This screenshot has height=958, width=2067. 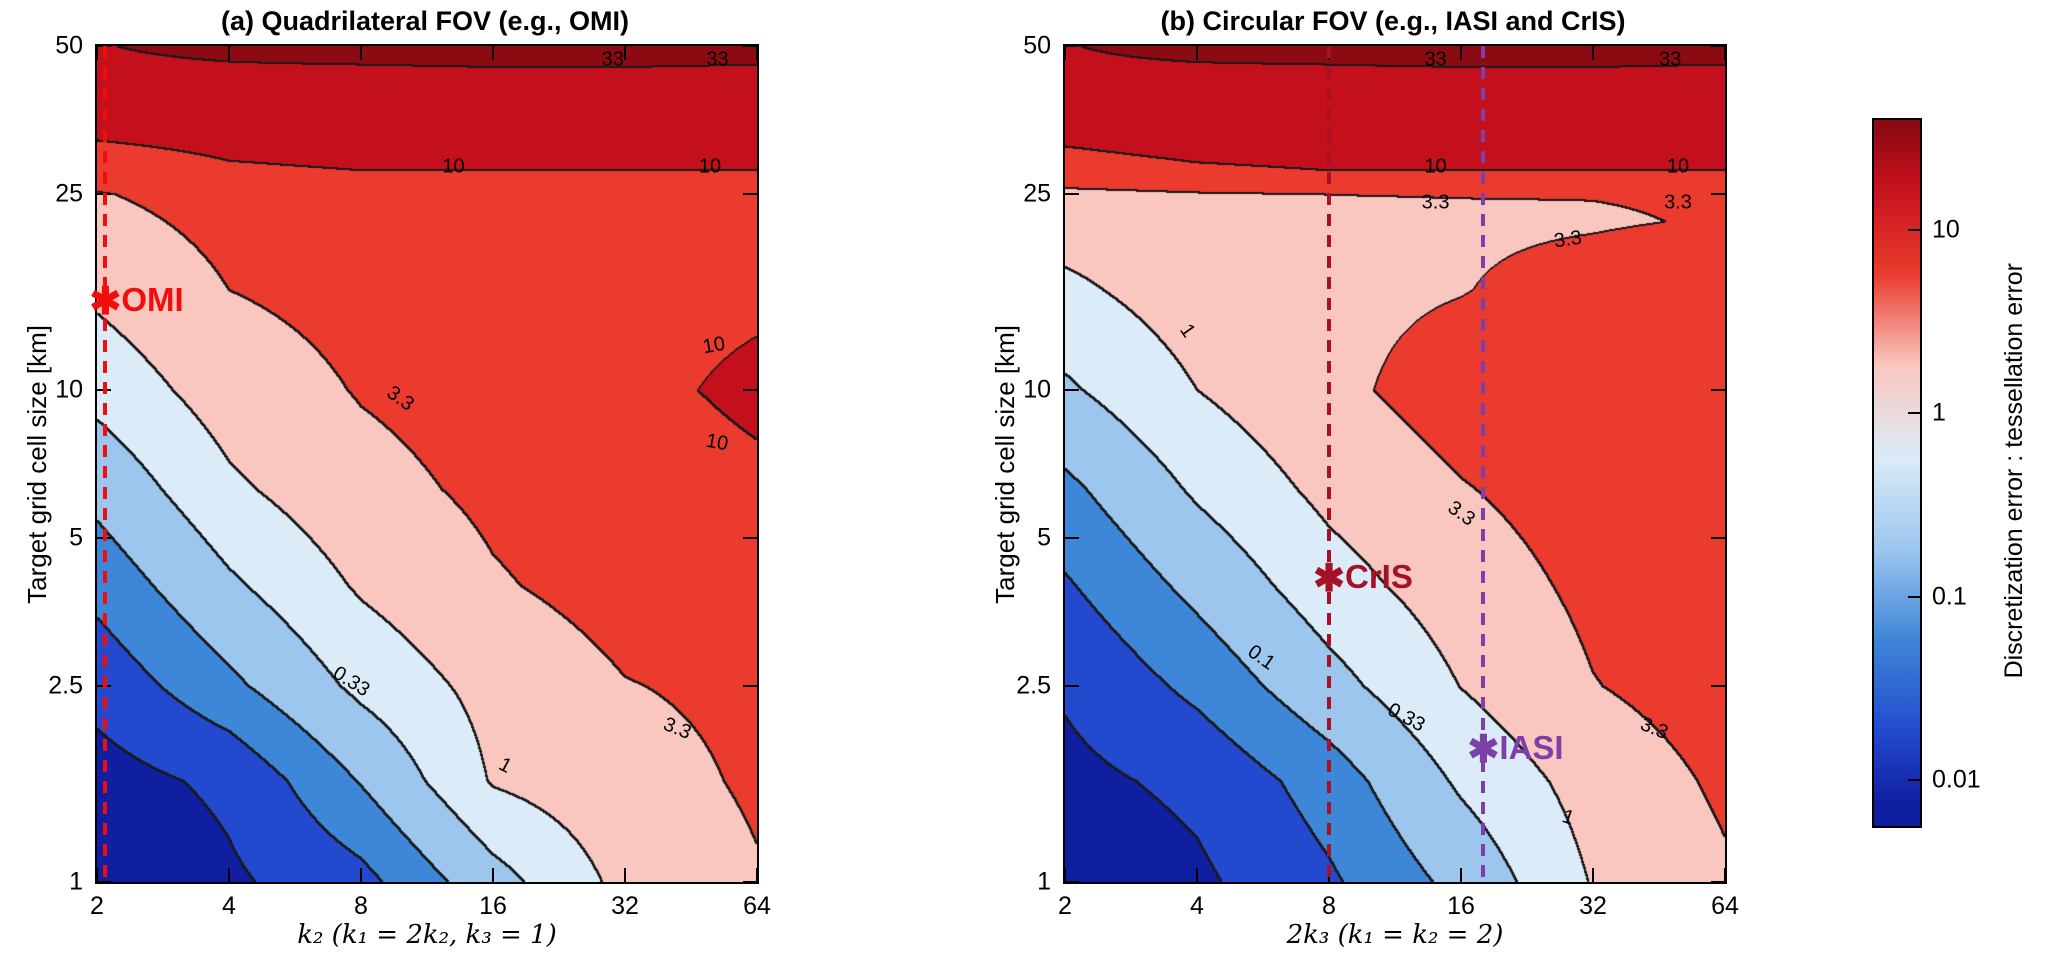 What do you see at coordinates (1395, 935) in the screenshot?
I see `panel-b-xlabel: 2k₃ (k₁ = k₂ = 2)` at bounding box center [1395, 935].